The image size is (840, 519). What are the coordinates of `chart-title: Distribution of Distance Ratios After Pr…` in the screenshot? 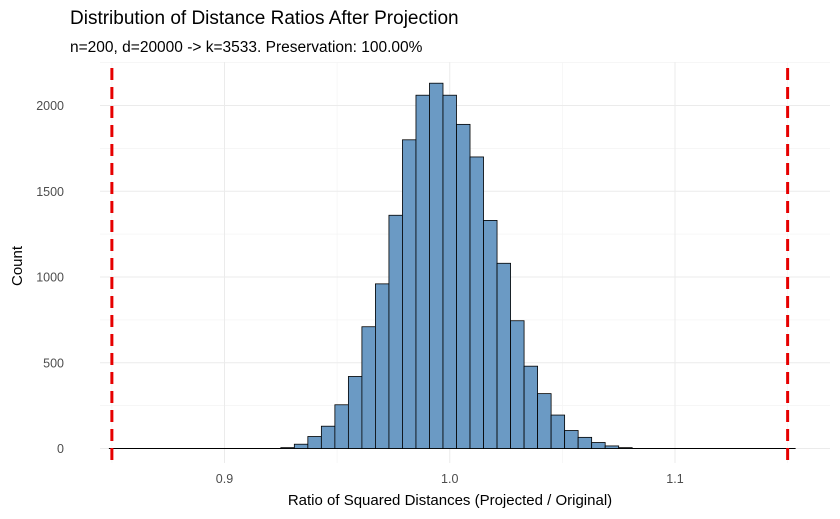 It's located at (264, 18).